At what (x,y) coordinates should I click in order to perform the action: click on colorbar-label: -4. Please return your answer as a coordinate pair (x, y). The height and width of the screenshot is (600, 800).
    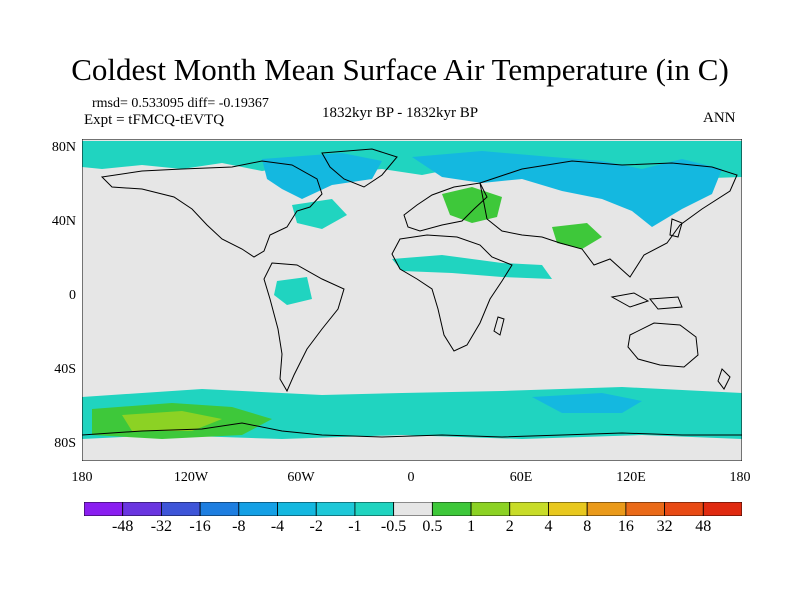
    Looking at the image, I should click on (277, 526).